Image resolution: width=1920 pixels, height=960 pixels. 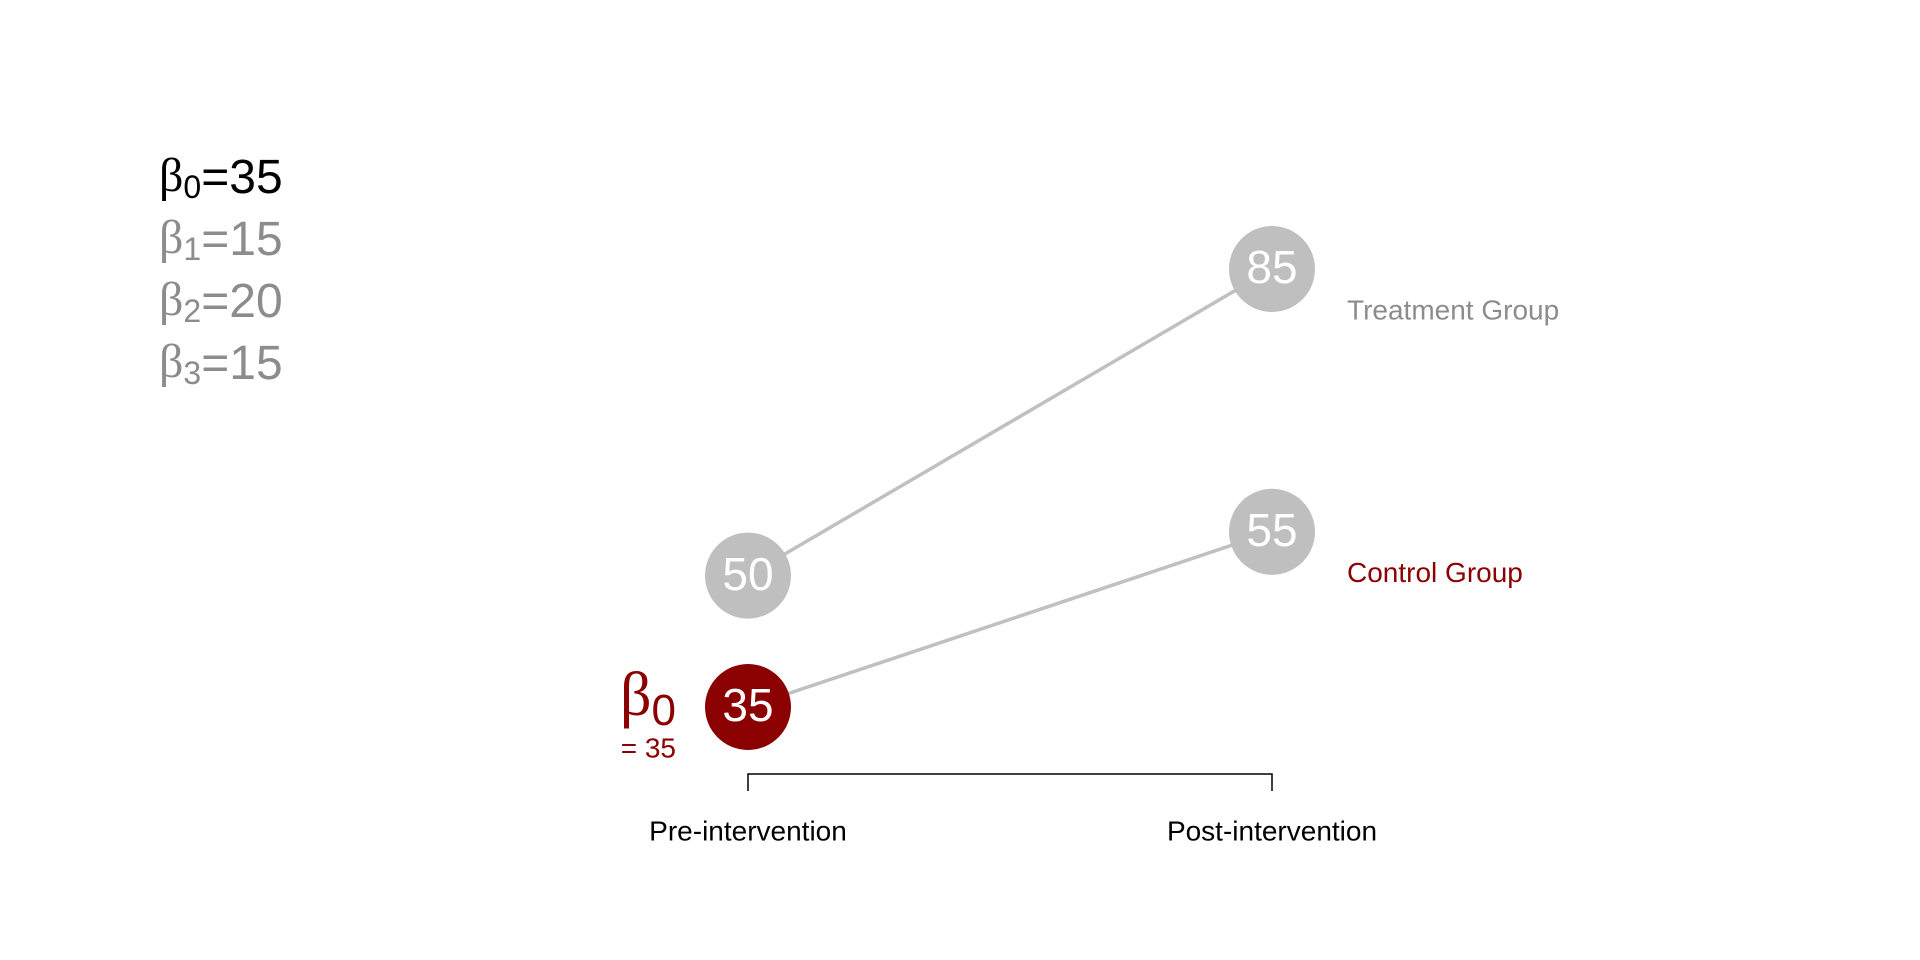 What do you see at coordinates (192, 311) in the screenshot?
I see `coefficient-subscript: 2` at bounding box center [192, 311].